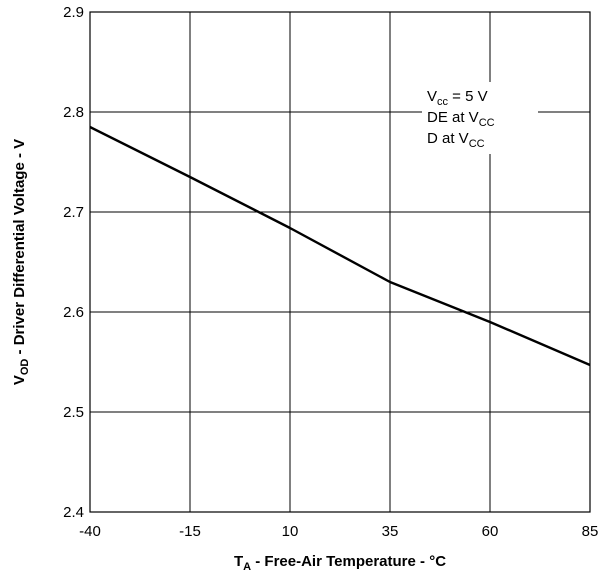 The height and width of the screenshot is (576, 598). What do you see at coordinates (21, 262) in the screenshot?
I see `y-axis-label: VOD - Driver Differential Voltage - V` at bounding box center [21, 262].